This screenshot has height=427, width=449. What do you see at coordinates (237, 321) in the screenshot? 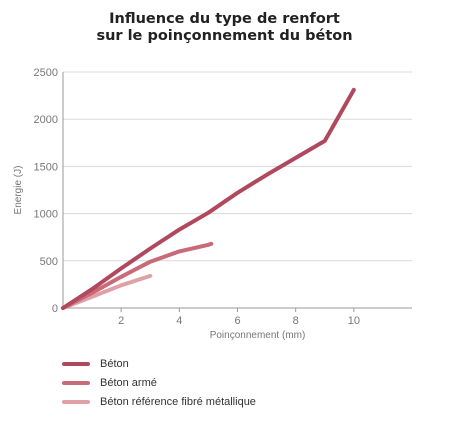
I see `x-tick-label-6: 6` at bounding box center [237, 321].